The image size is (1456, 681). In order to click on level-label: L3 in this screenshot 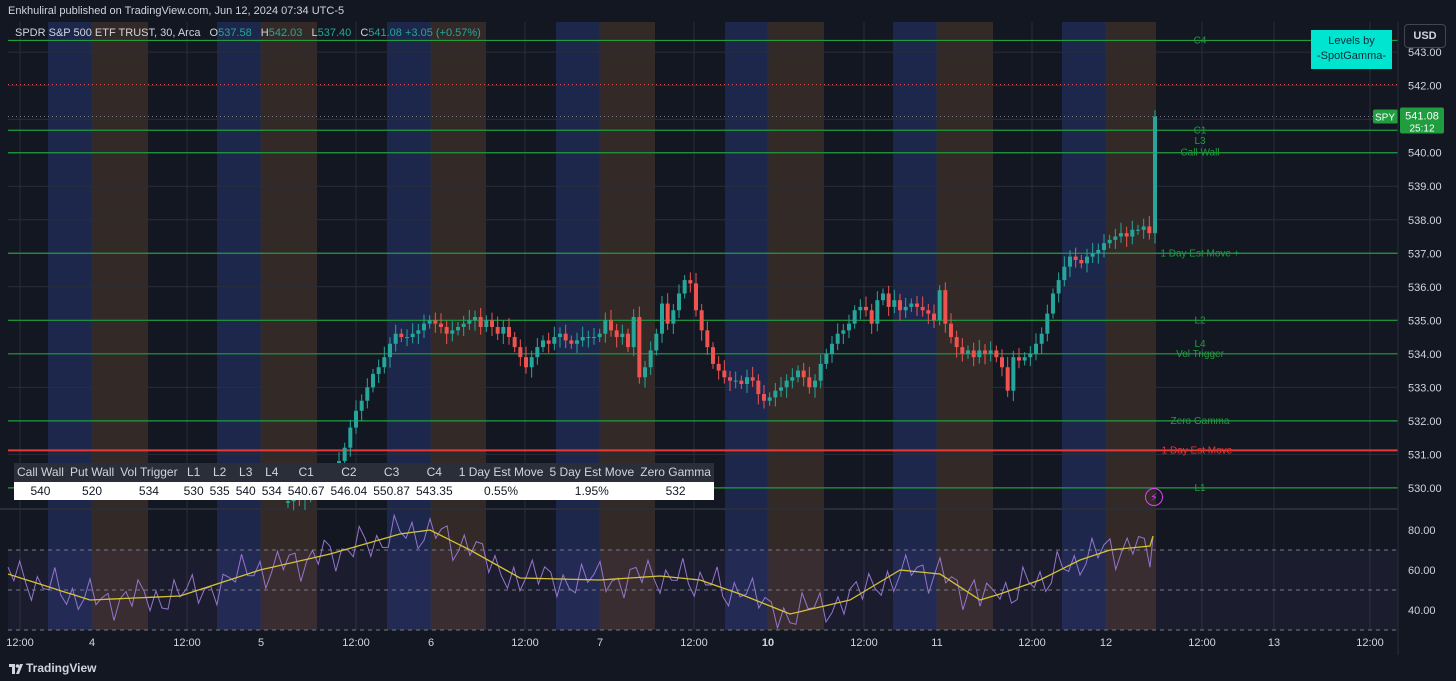, I will do `click(1200, 141)`.